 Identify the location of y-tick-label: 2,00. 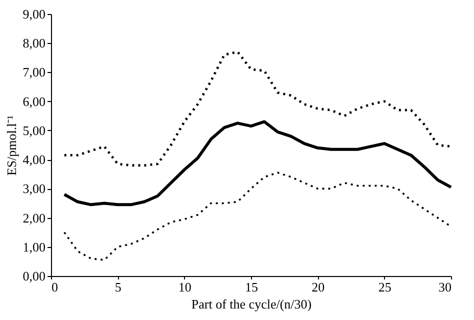
(34, 218).